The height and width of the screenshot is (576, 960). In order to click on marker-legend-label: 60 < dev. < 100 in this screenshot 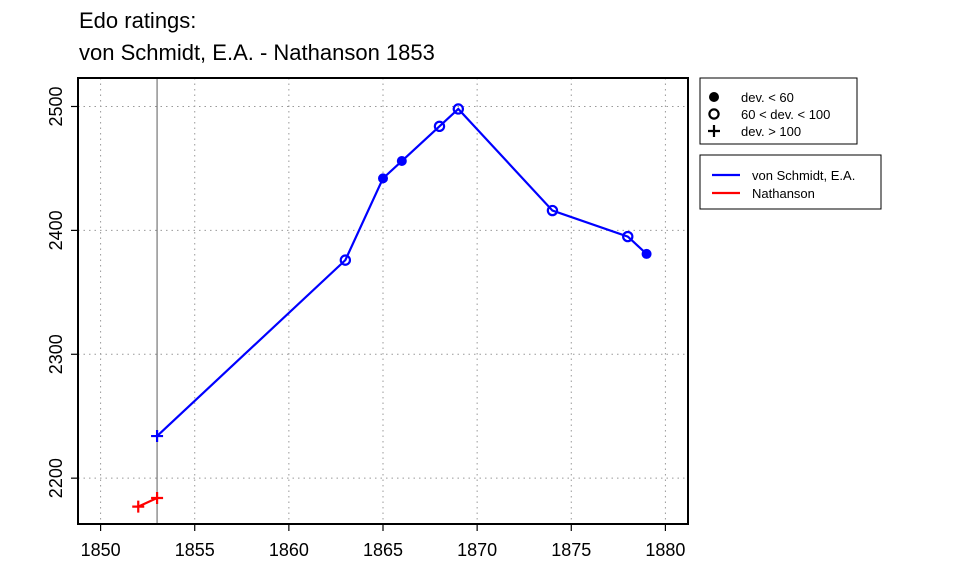, I will do `click(785, 114)`.